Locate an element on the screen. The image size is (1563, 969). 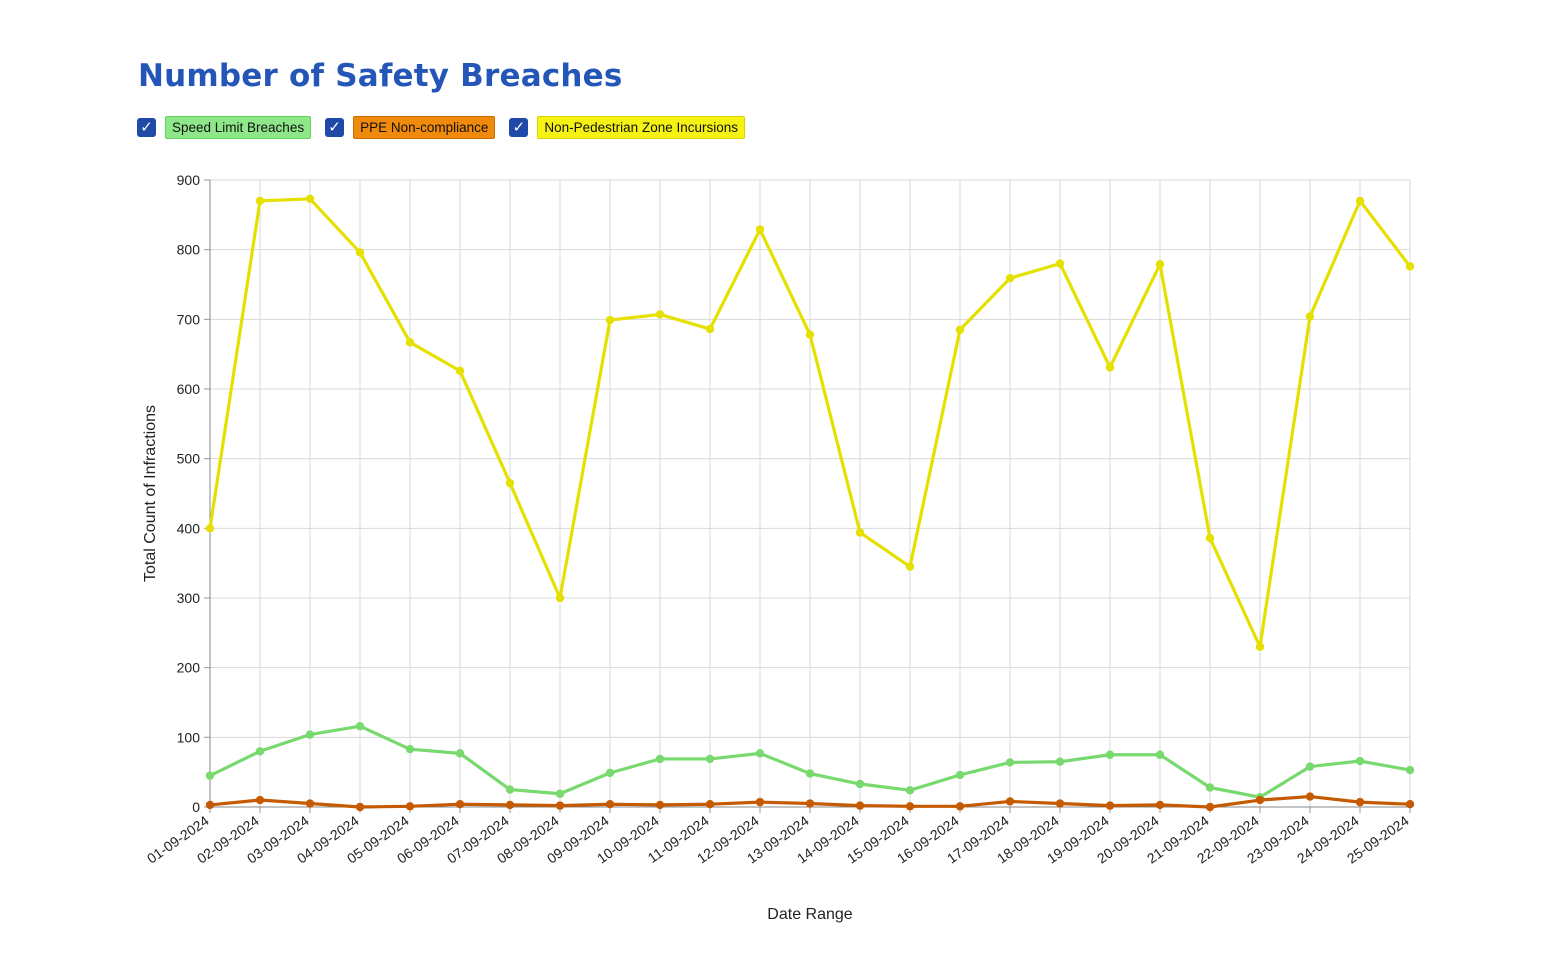
legend-label-speed-limit: Speed Limit Breaches is located at coordinates (238, 127).